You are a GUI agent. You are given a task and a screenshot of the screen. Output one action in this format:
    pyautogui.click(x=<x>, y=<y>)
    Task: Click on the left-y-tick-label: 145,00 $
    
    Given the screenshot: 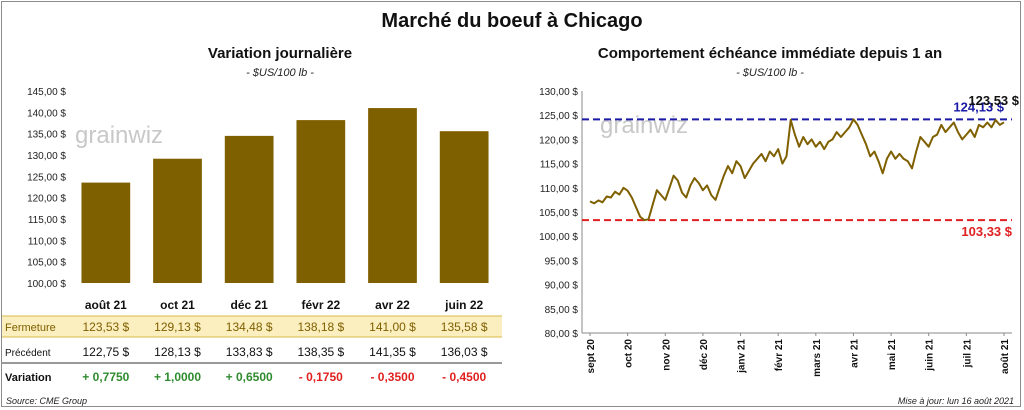 What is the action you would take?
    pyautogui.click(x=46, y=92)
    